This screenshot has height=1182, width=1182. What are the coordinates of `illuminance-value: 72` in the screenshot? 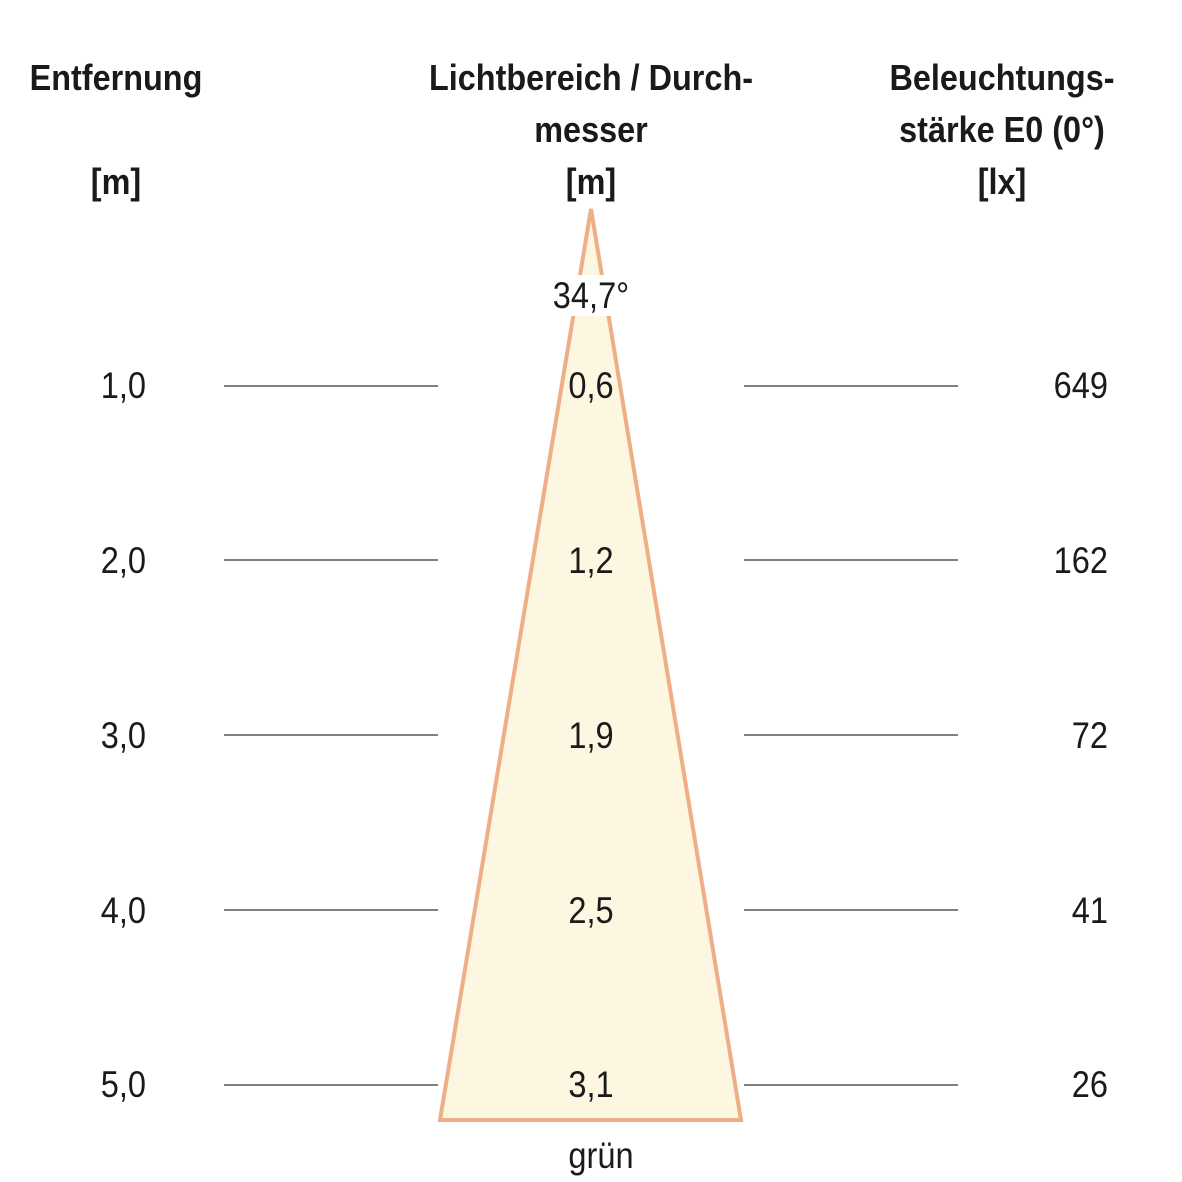 It's located at (1089, 735).